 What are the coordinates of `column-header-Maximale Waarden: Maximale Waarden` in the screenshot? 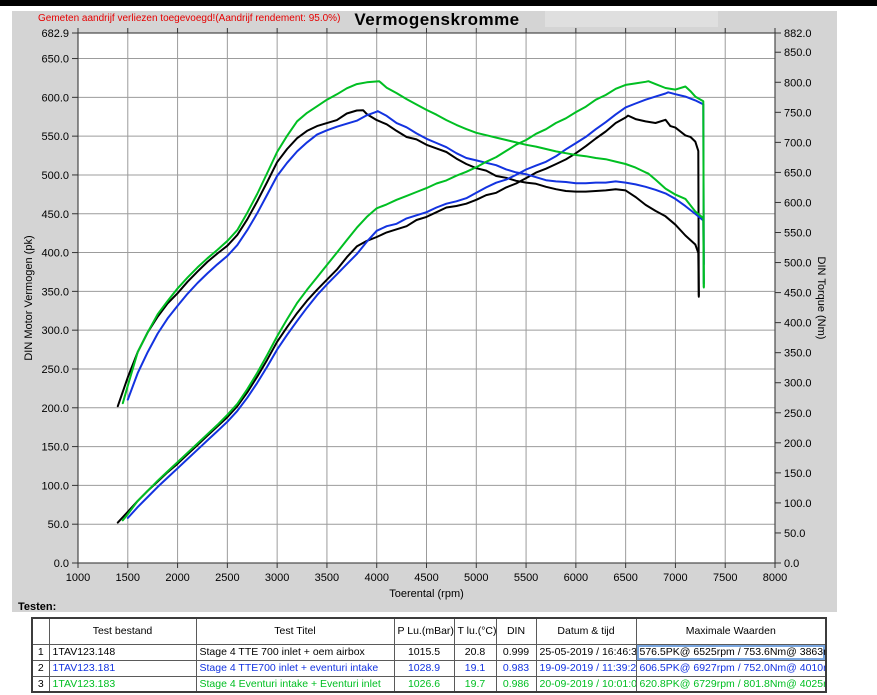 It's located at (731, 631).